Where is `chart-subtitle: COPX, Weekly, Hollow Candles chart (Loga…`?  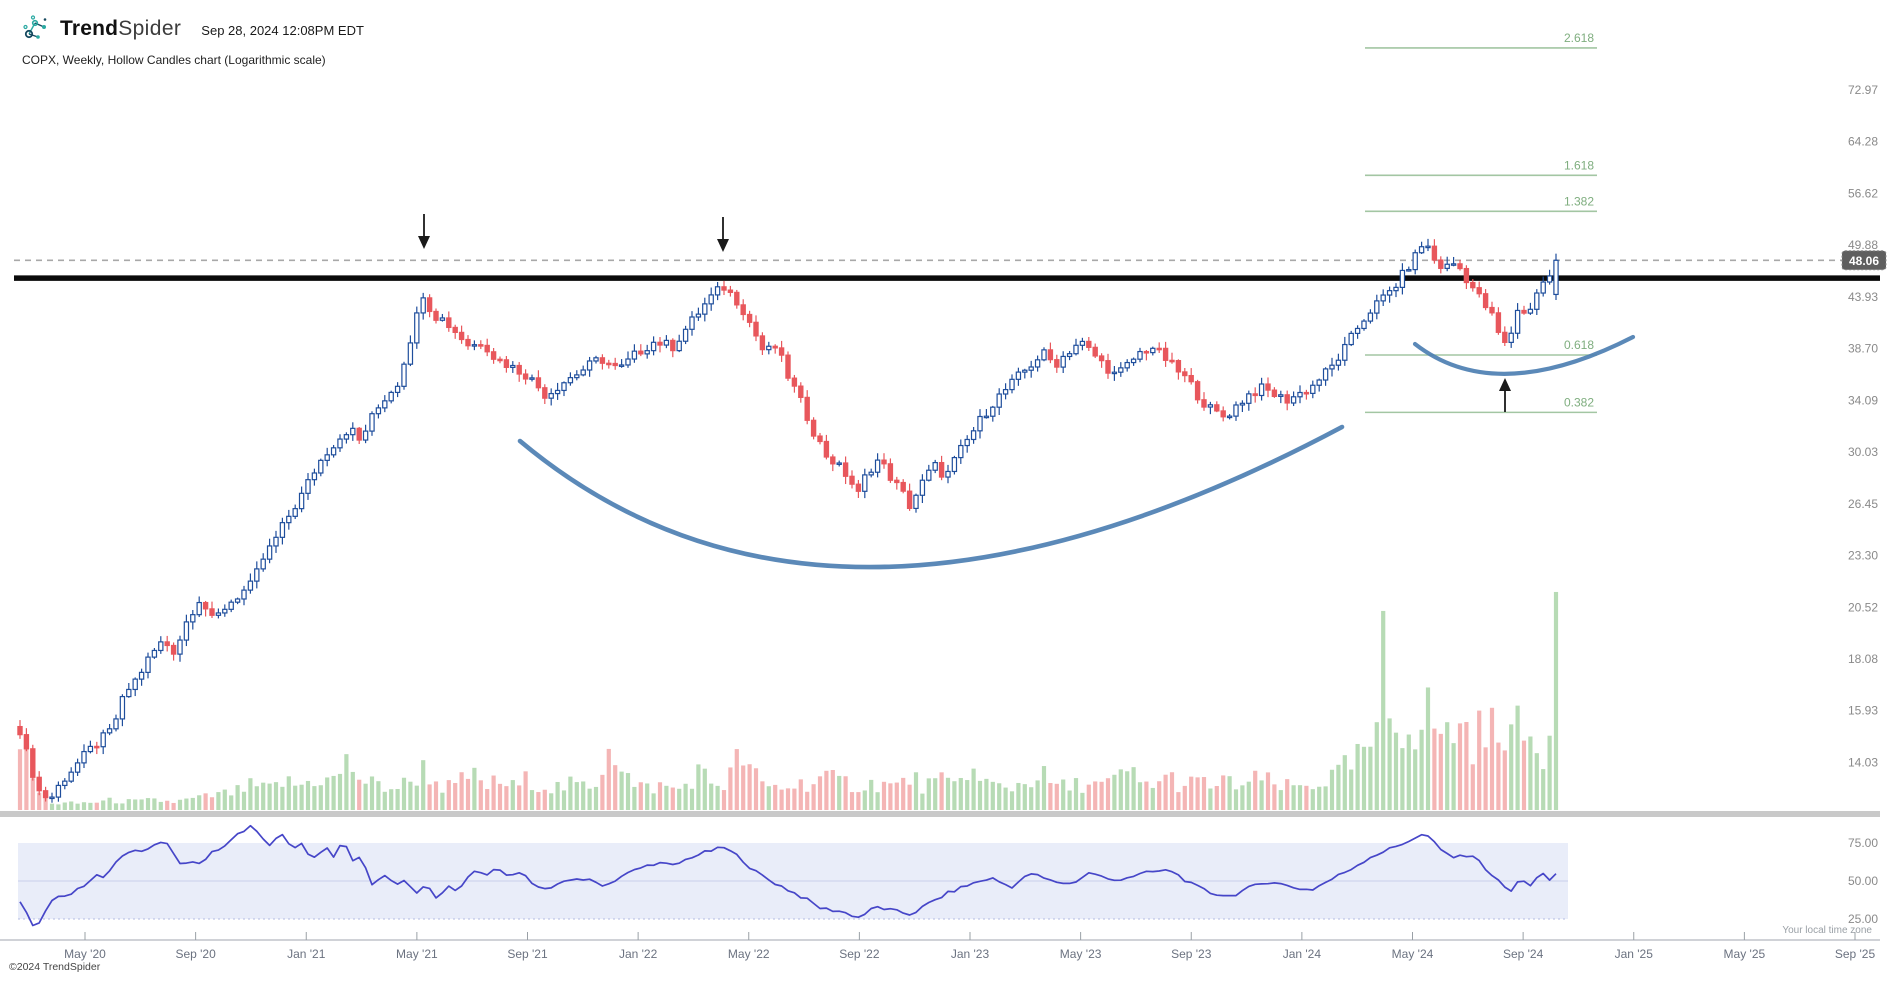 chart-subtitle: COPX, Weekly, Hollow Candles chart (Loga… is located at coordinates (174, 60).